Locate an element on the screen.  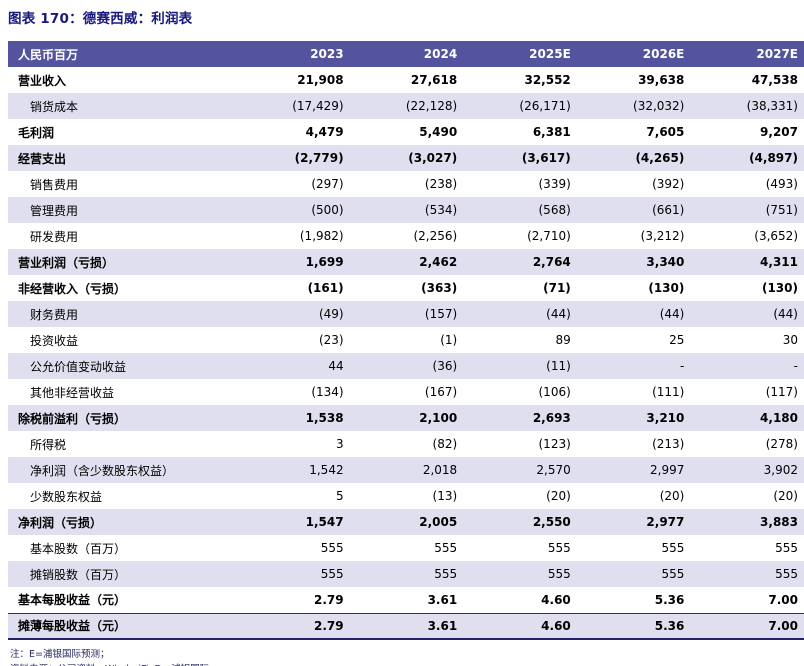
cell-value: 2,100 is located at coordinates (406, 418).